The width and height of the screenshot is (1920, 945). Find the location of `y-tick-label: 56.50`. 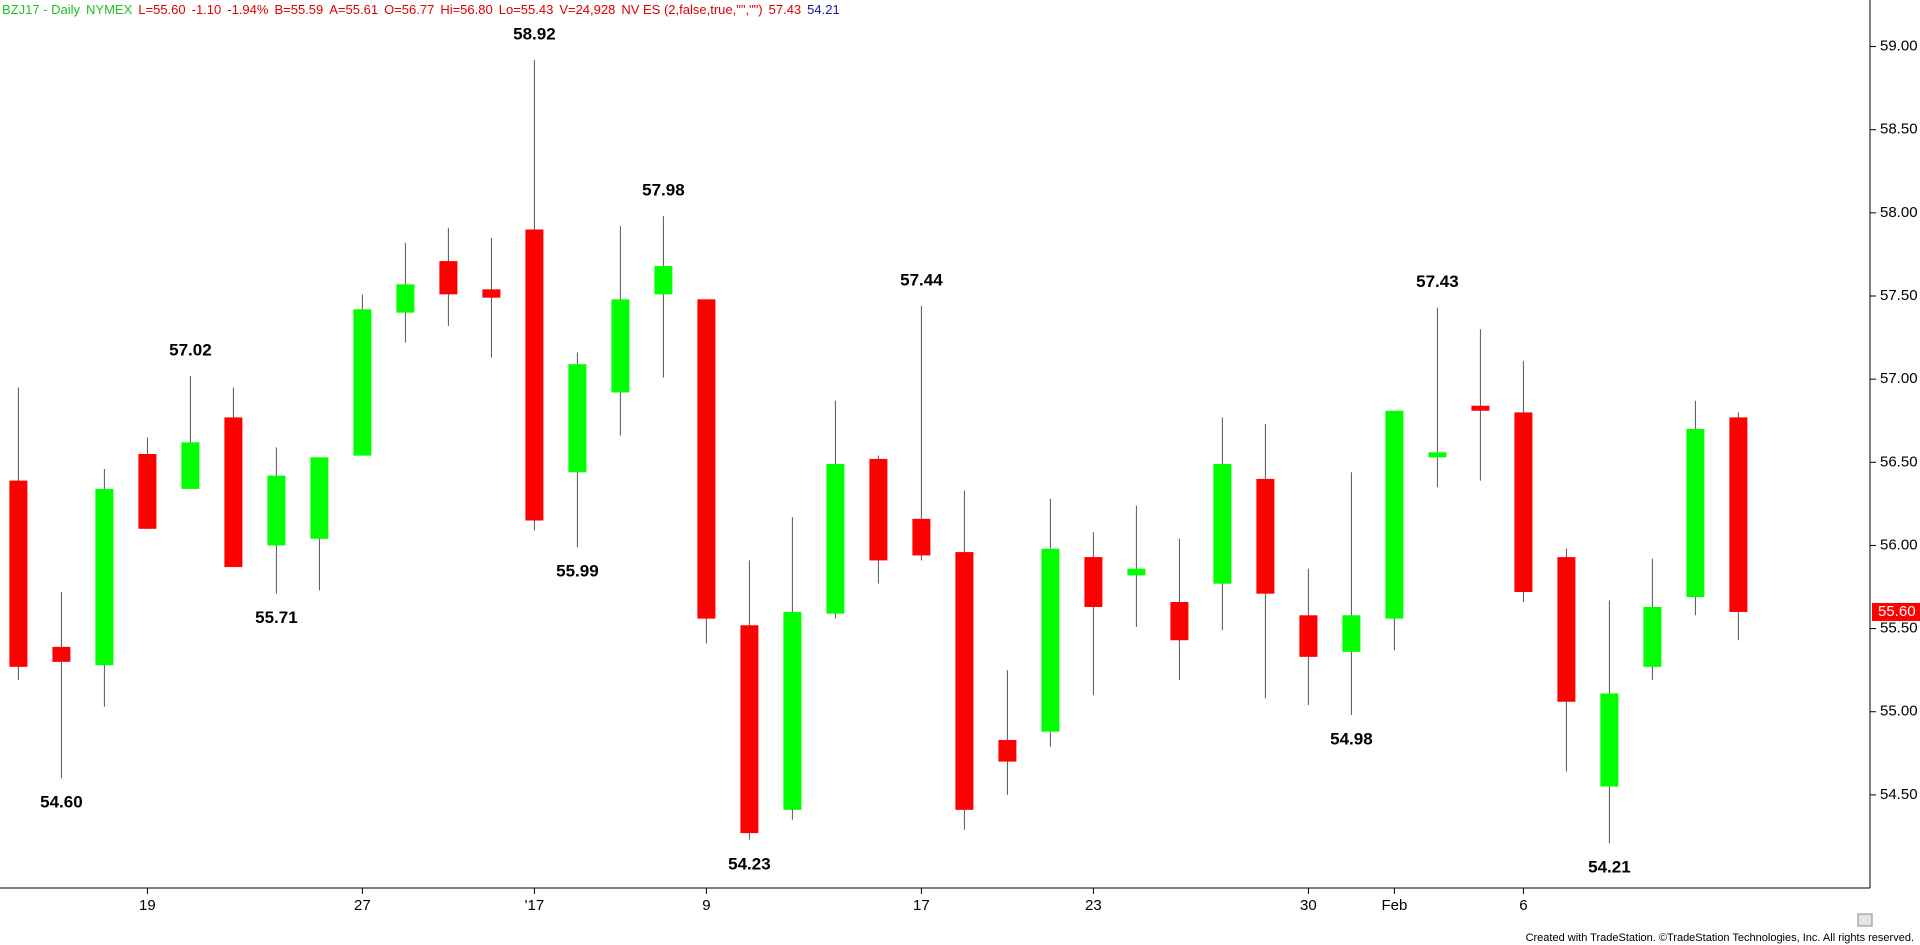

y-tick-label: 56.50 is located at coordinates (1899, 461).